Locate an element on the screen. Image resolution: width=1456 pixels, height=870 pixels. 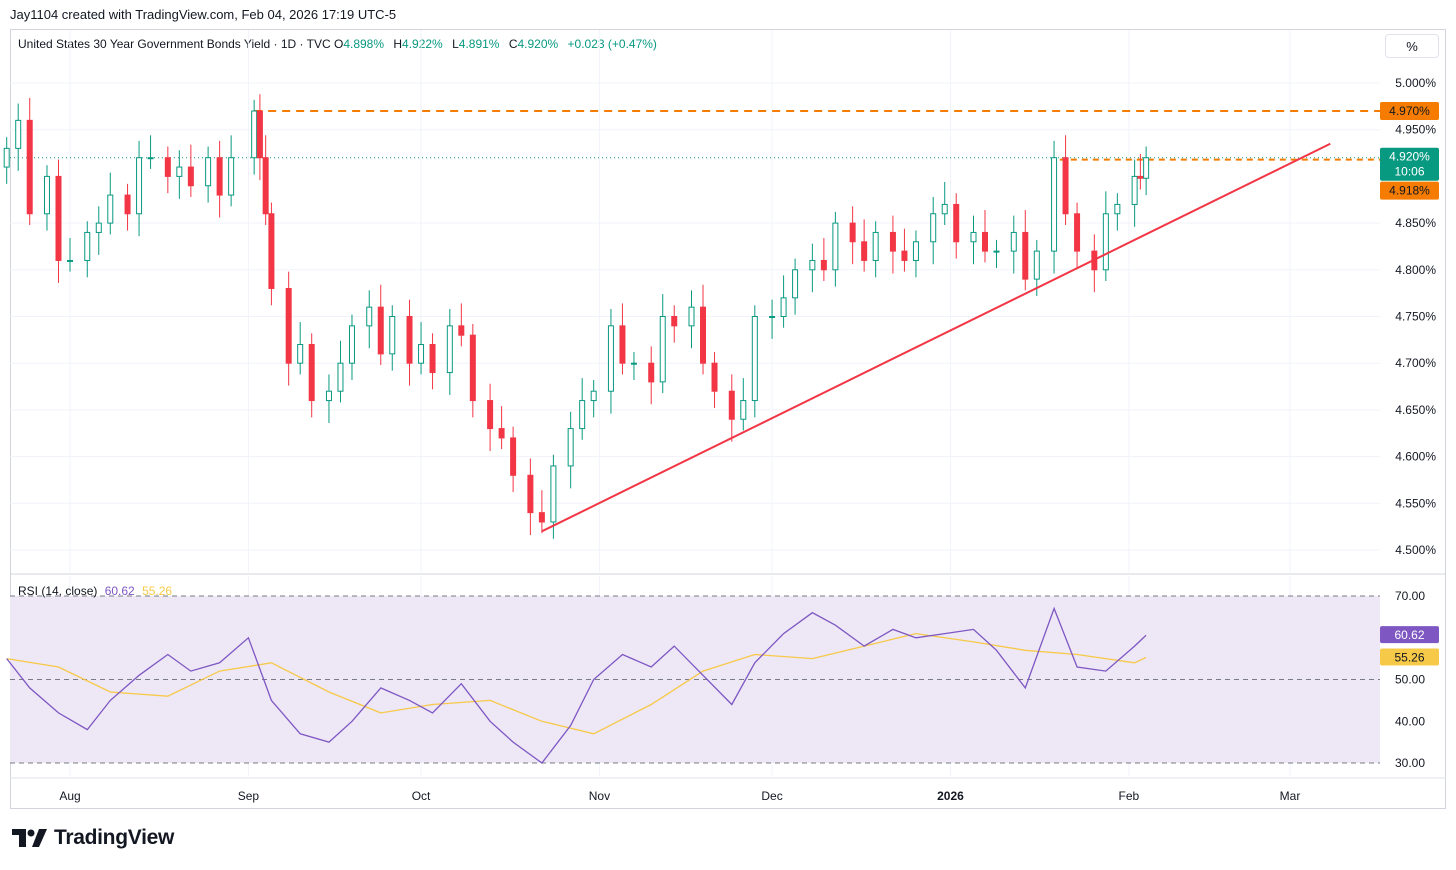
x-axis-tick-label: Aug is located at coordinates (69, 796).